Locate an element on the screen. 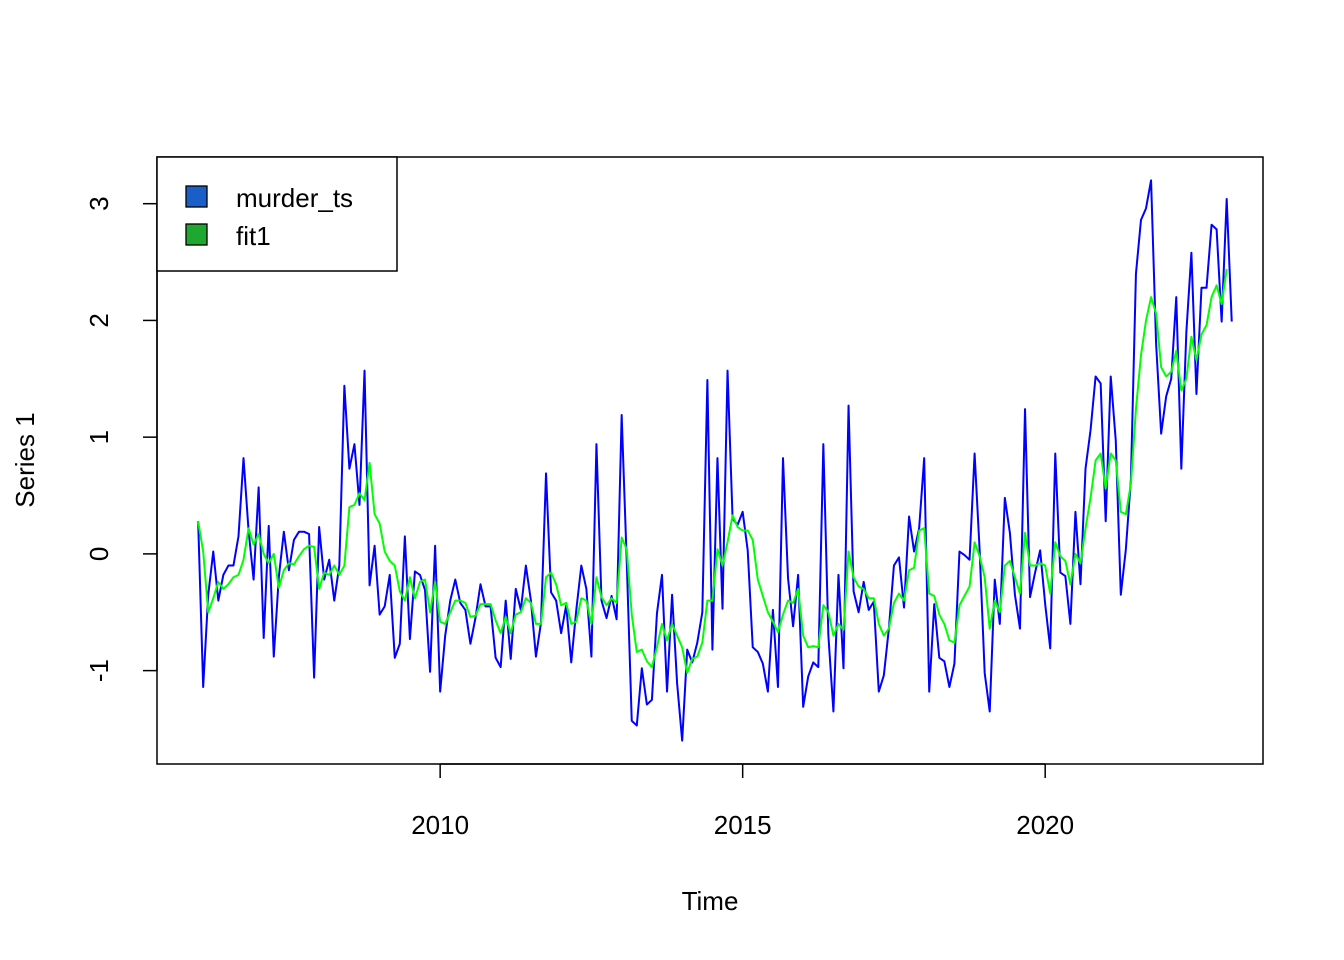  legend-swatch-fit1 is located at coordinates (196, 234).